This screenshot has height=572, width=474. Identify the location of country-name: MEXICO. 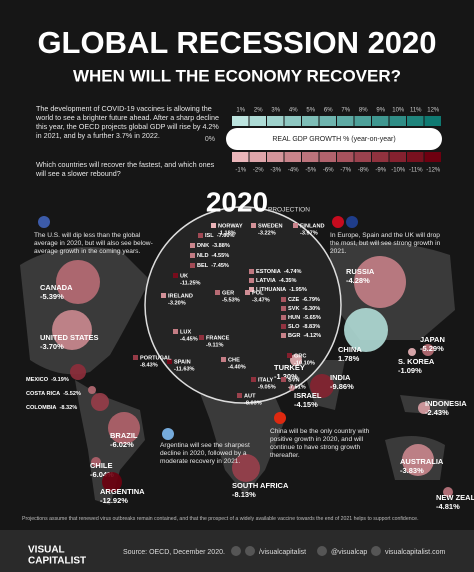
(37, 380).